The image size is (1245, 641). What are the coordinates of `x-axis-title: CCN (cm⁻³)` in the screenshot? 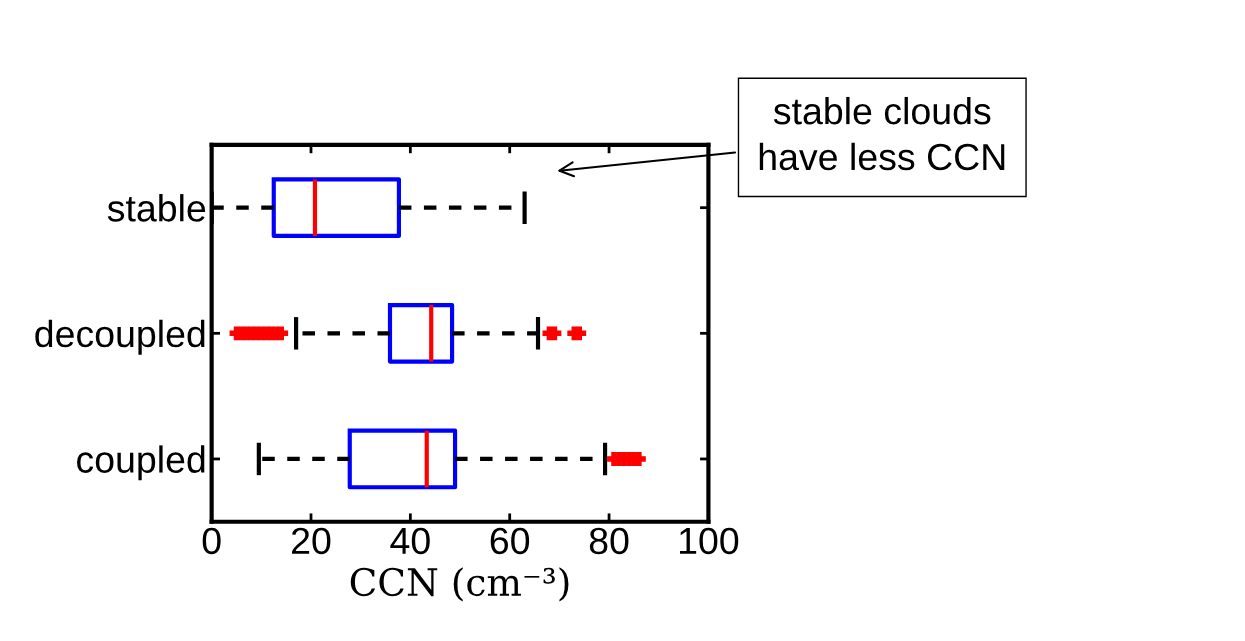 It's located at (459, 584).